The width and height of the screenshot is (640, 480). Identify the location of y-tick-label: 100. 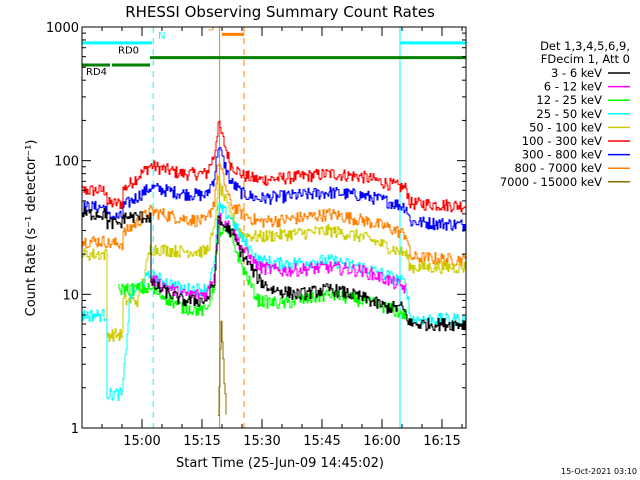
(66, 162).